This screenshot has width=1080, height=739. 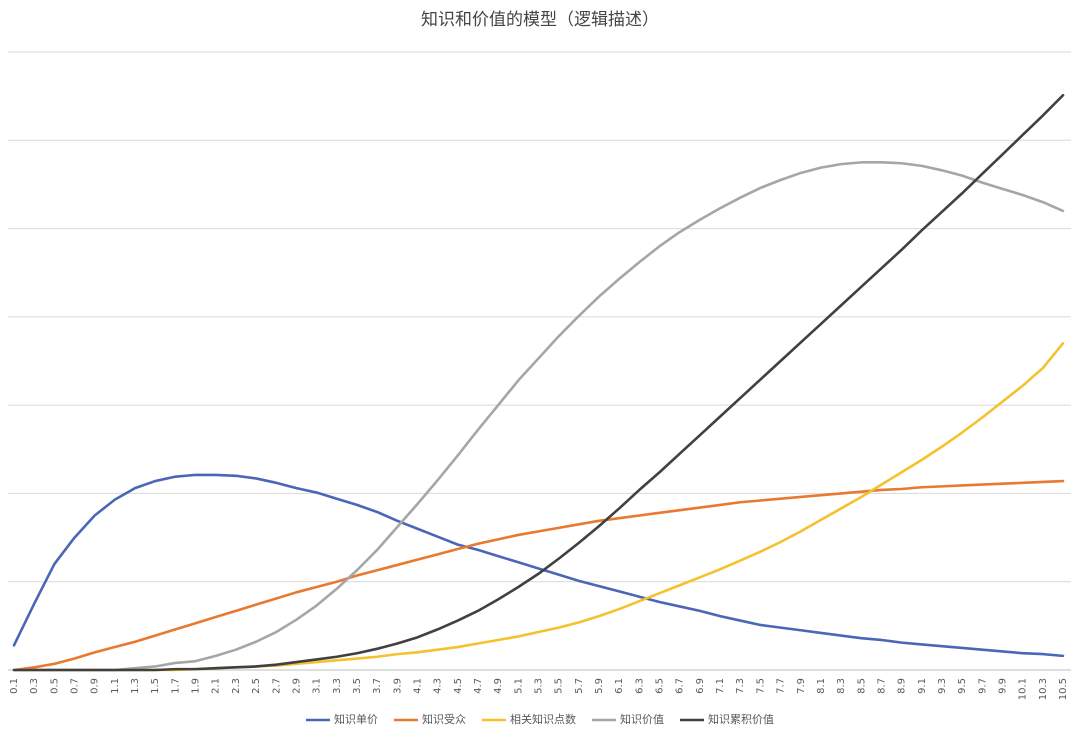 I want to click on x-tick-label: 3.7, so click(x=377, y=686).